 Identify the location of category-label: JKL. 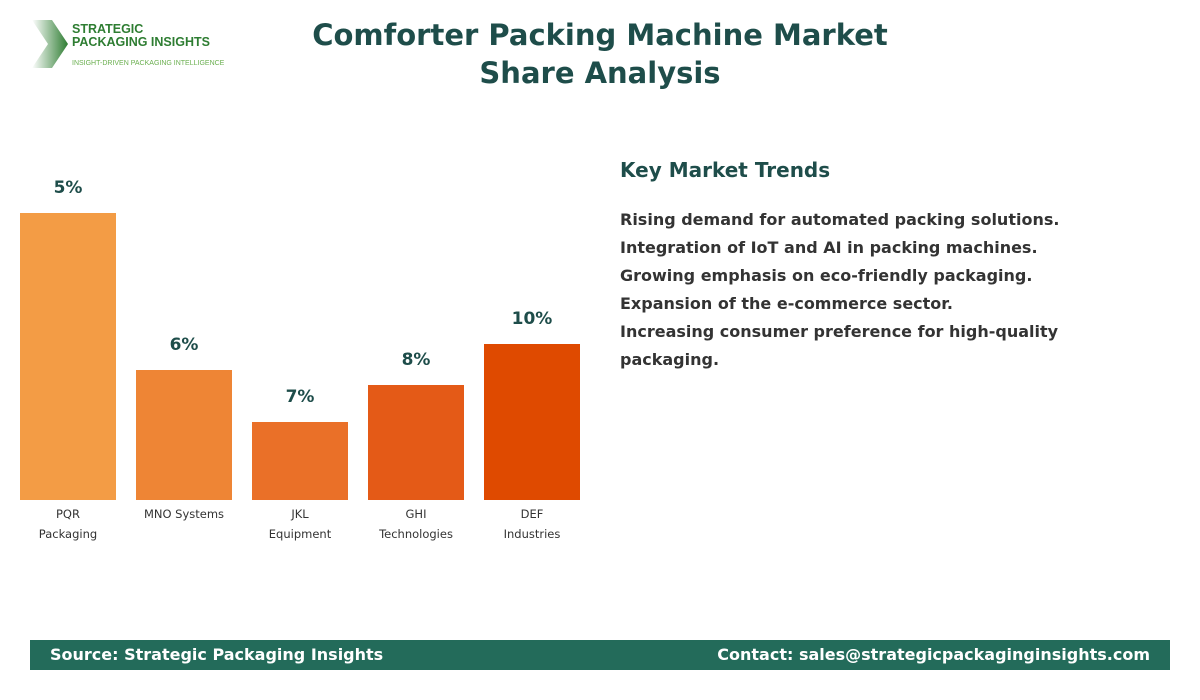
(299, 514).